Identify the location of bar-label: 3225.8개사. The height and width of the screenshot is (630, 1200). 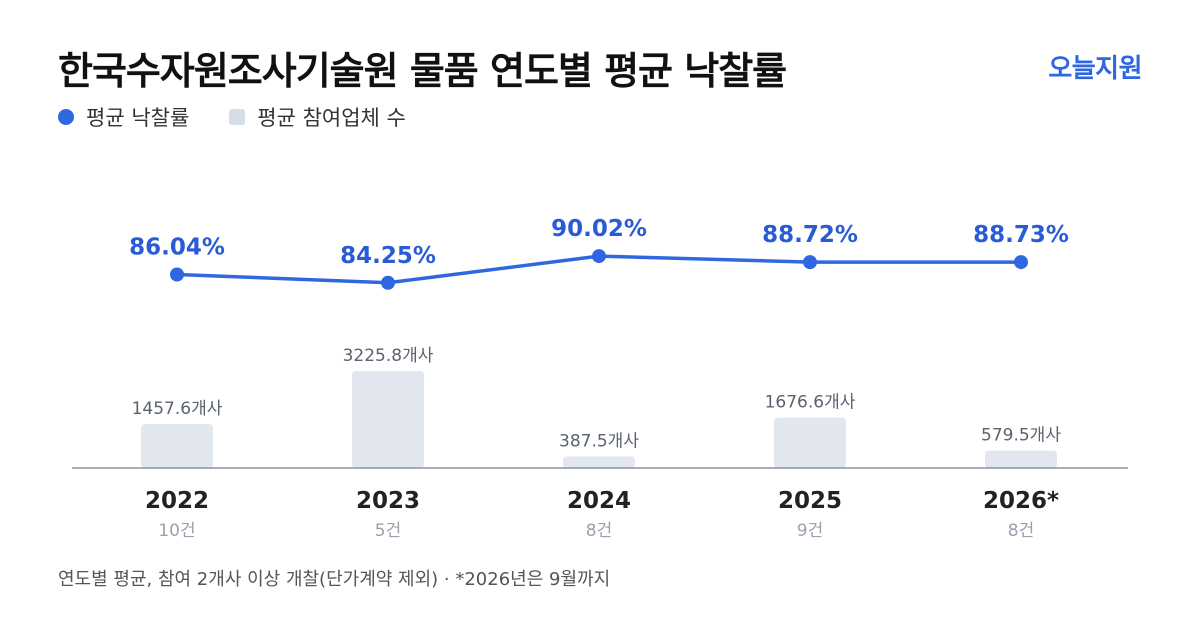
(388, 356).